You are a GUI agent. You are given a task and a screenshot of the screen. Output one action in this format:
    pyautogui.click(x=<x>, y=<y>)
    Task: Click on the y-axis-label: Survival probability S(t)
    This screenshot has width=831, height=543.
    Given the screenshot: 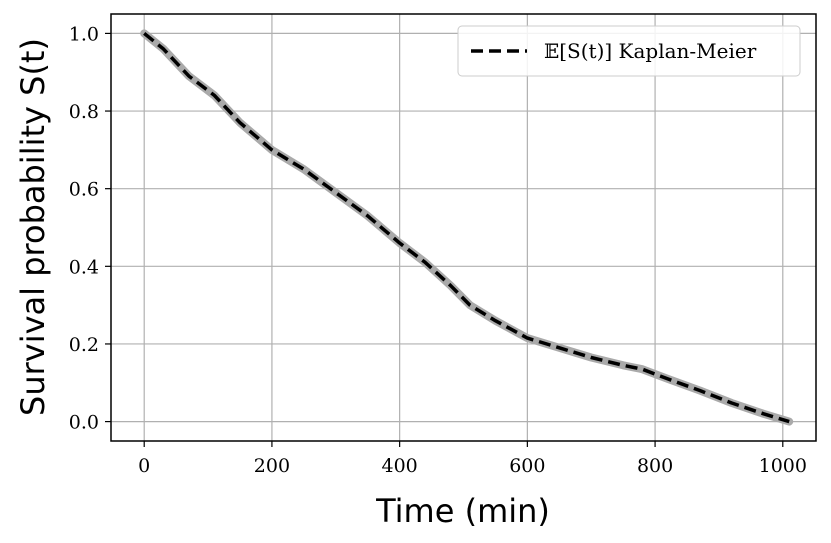 What is the action you would take?
    pyautogui.click(x=33, y=227)
    